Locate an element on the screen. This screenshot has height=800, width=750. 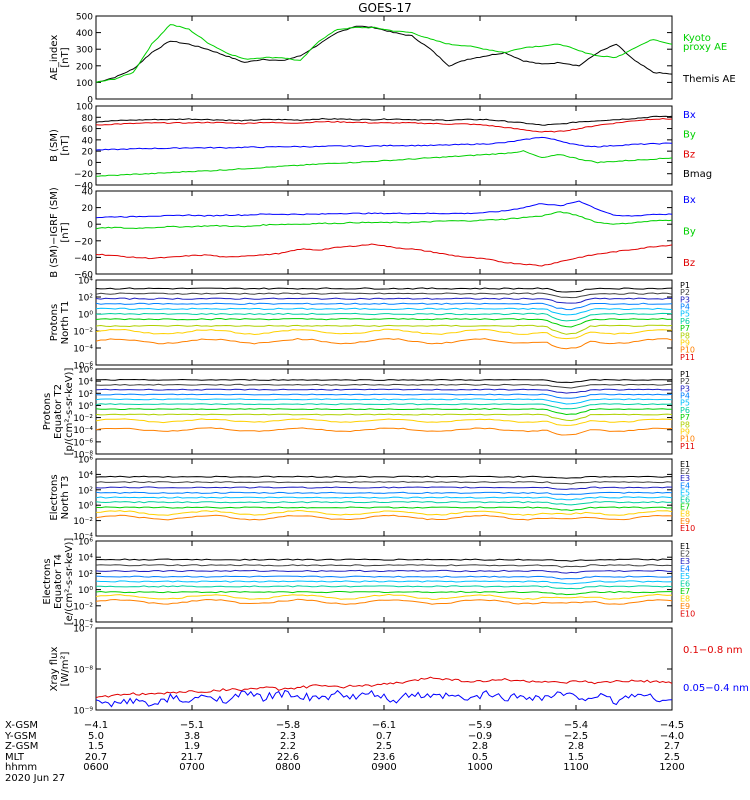
y-tick-label: 20 is located at coordinates (88, 153).